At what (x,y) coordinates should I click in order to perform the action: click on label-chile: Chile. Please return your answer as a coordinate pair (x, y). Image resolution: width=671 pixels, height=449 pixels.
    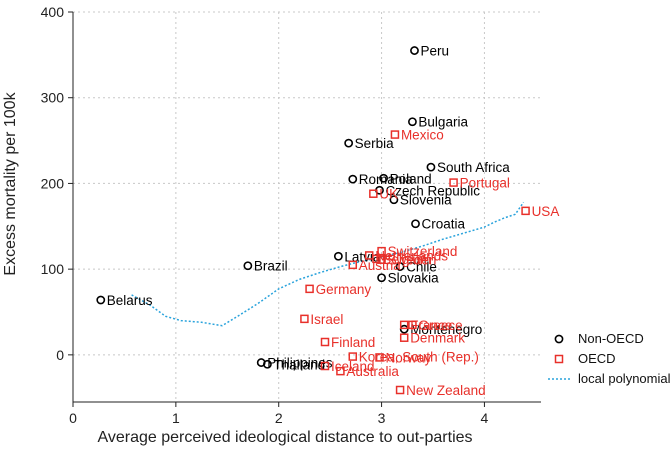
    Looking at the image, I should click on (421, 267).